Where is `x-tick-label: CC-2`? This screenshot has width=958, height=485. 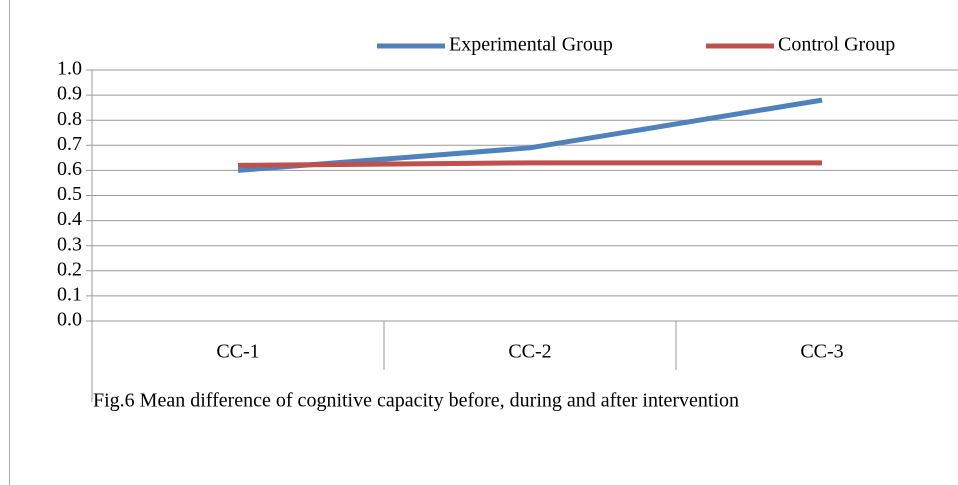
x-tick-label: CC-2 is located at coordinates (529, 352).